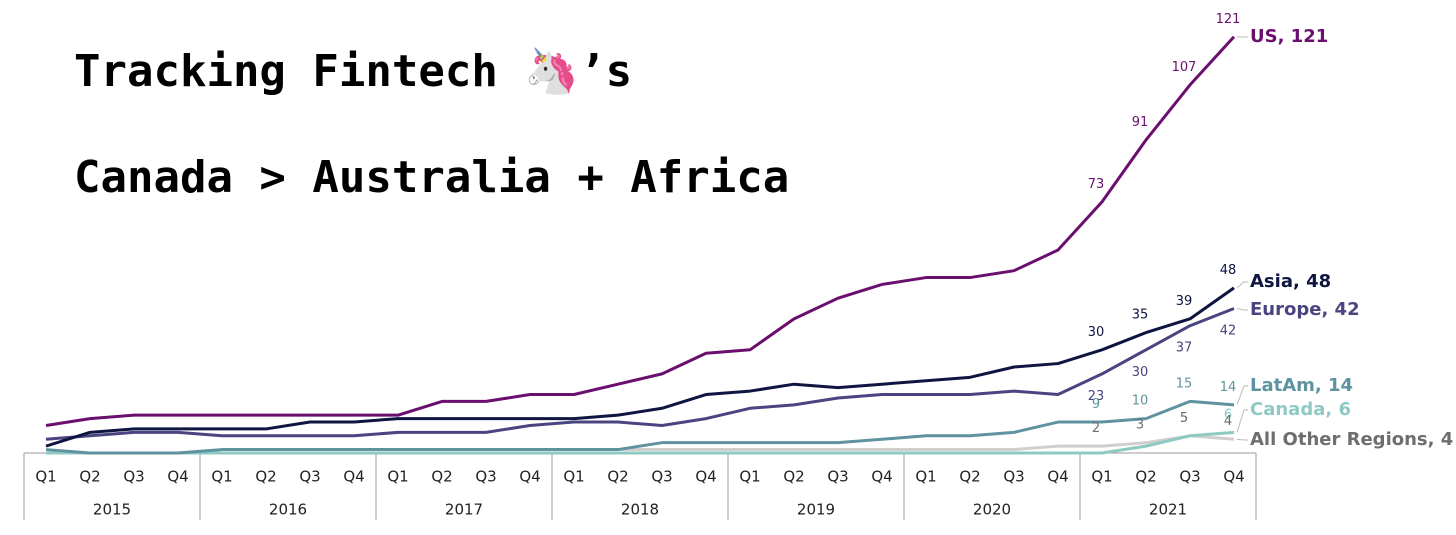  What do you see at coordinates (1351, 439) in the screenshot?
I see `end-label: All Other Regions, 4` at bounding box center [1351, 439].